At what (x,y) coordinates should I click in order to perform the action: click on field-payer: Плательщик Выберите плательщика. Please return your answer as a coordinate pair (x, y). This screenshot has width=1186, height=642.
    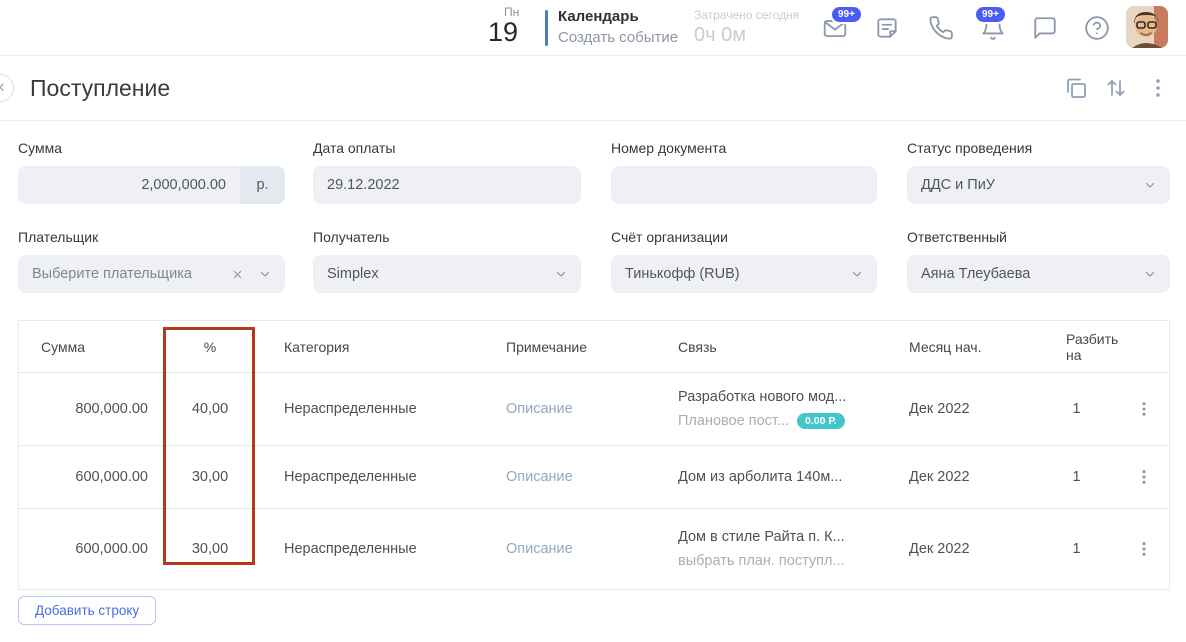
    Looking at the image, I should click on (151, 261).